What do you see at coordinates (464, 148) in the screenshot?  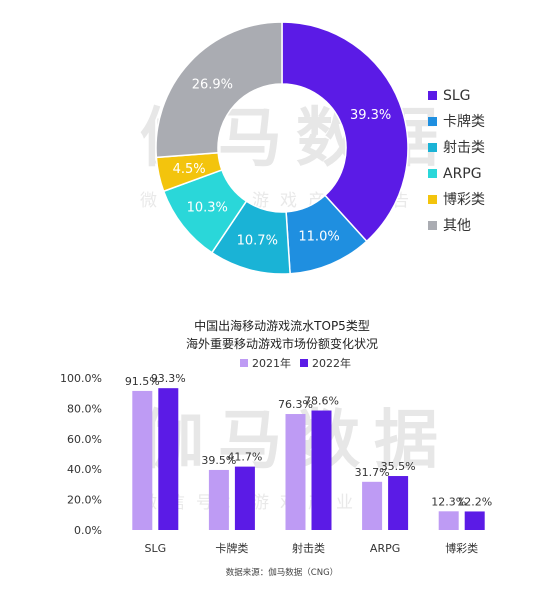 I see `legend-label: 射击类` at bounding box center [464, 148].